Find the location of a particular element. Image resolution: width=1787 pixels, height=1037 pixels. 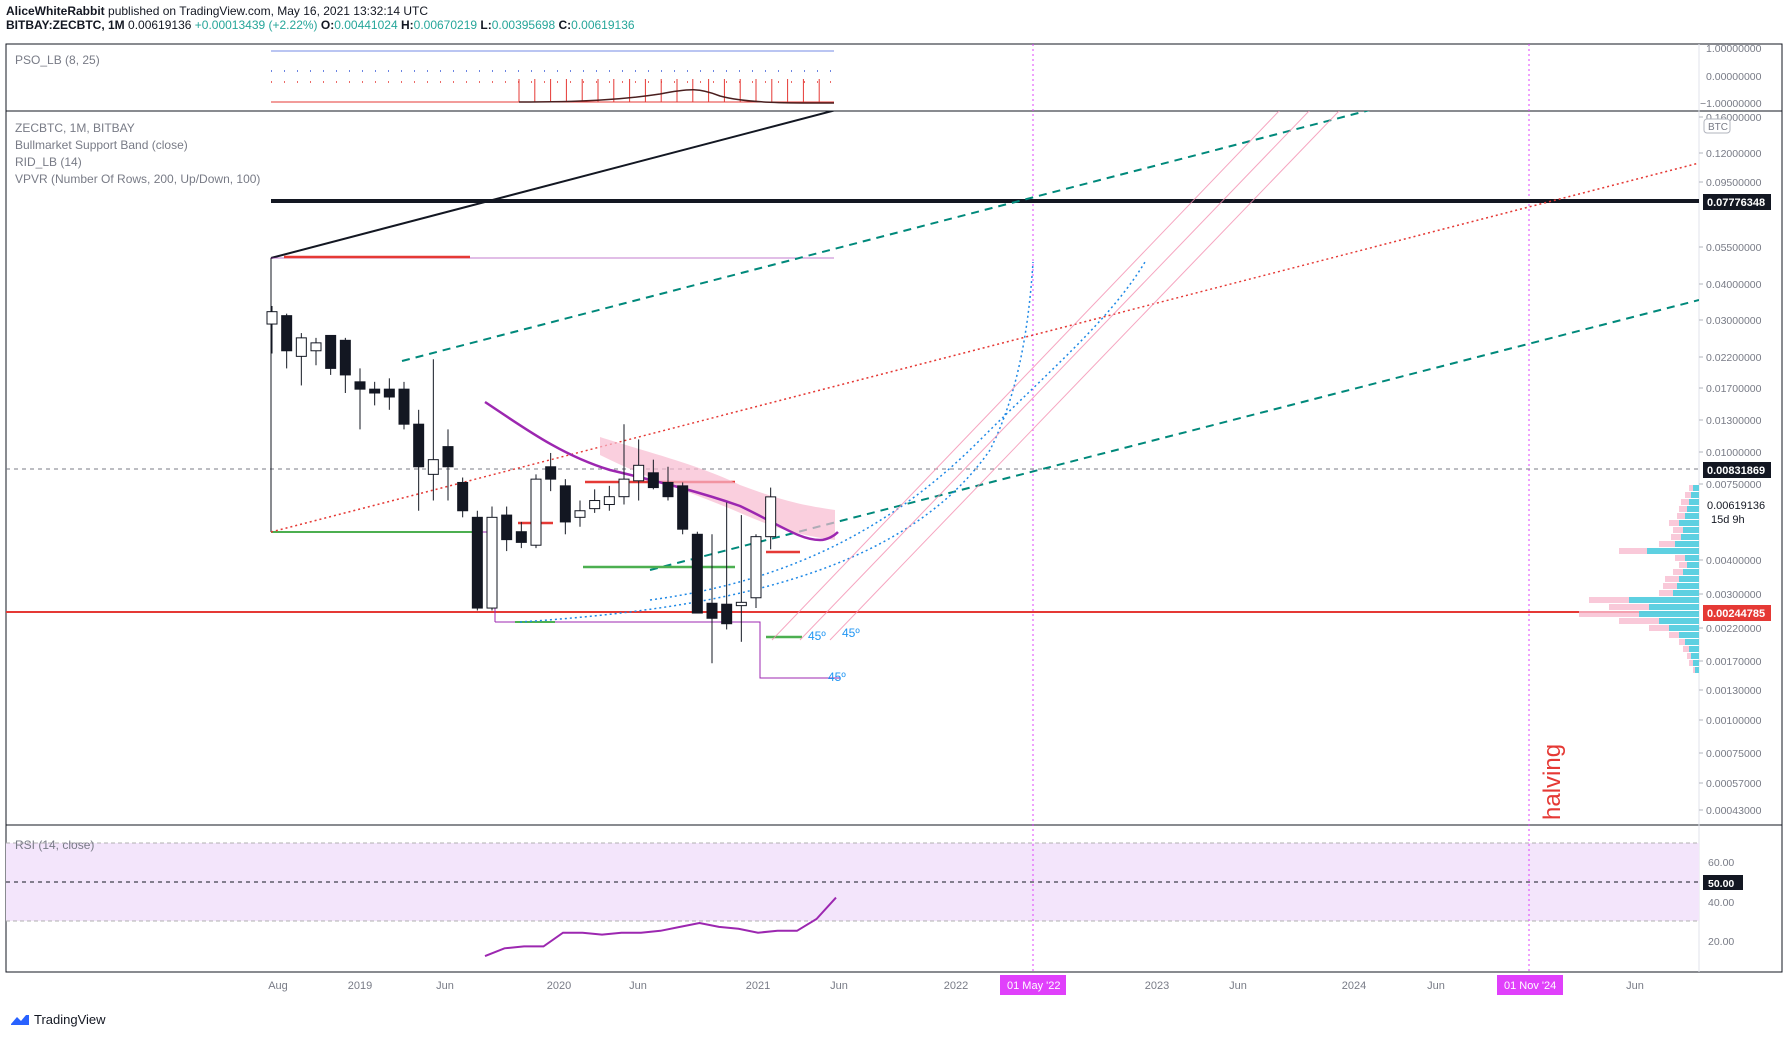

bullmarket-band is located at coordinates (717, 488).